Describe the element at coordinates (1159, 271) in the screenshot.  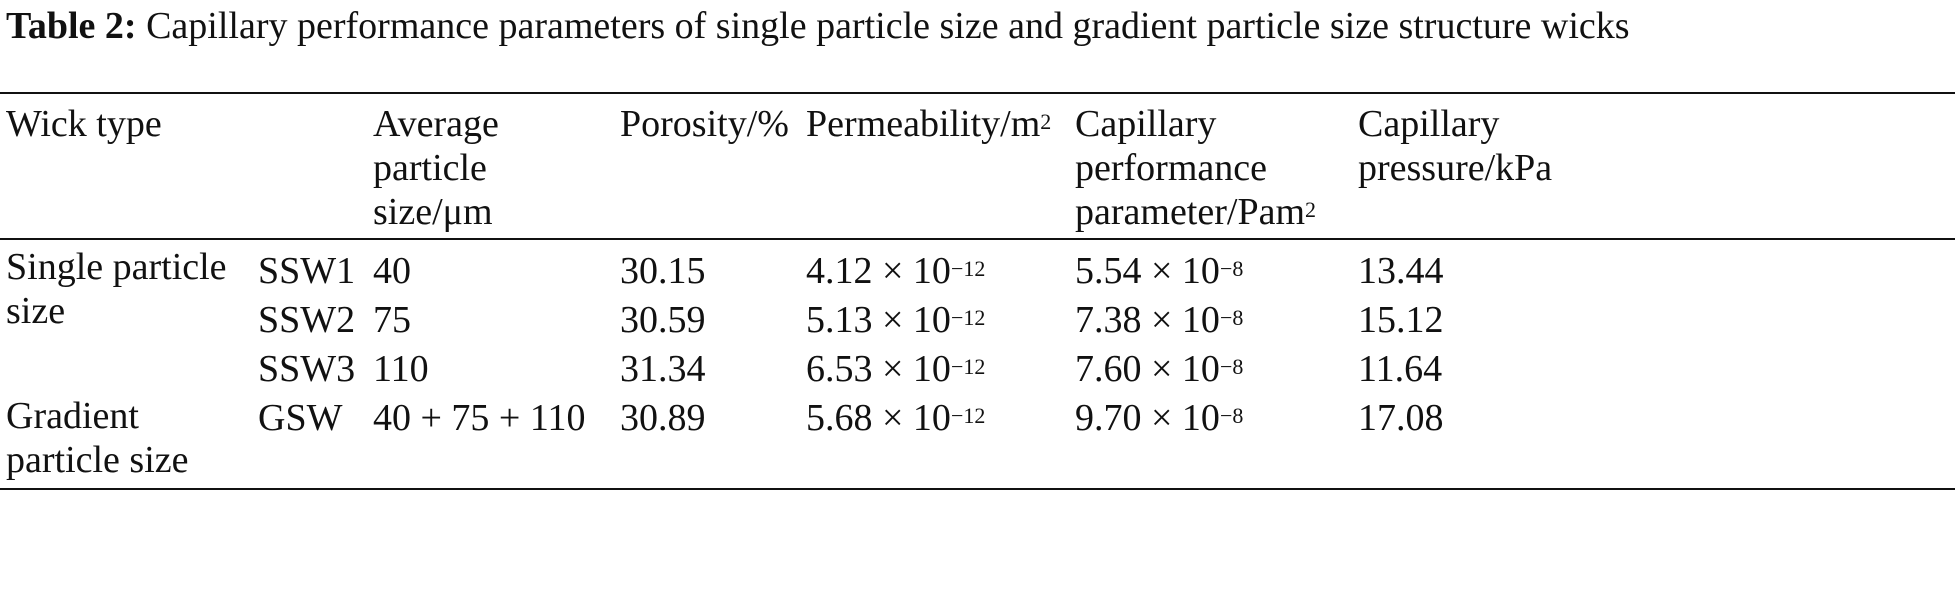
I see `row1-cap-perf: 5.54 × 10⁻⁸` at that location.